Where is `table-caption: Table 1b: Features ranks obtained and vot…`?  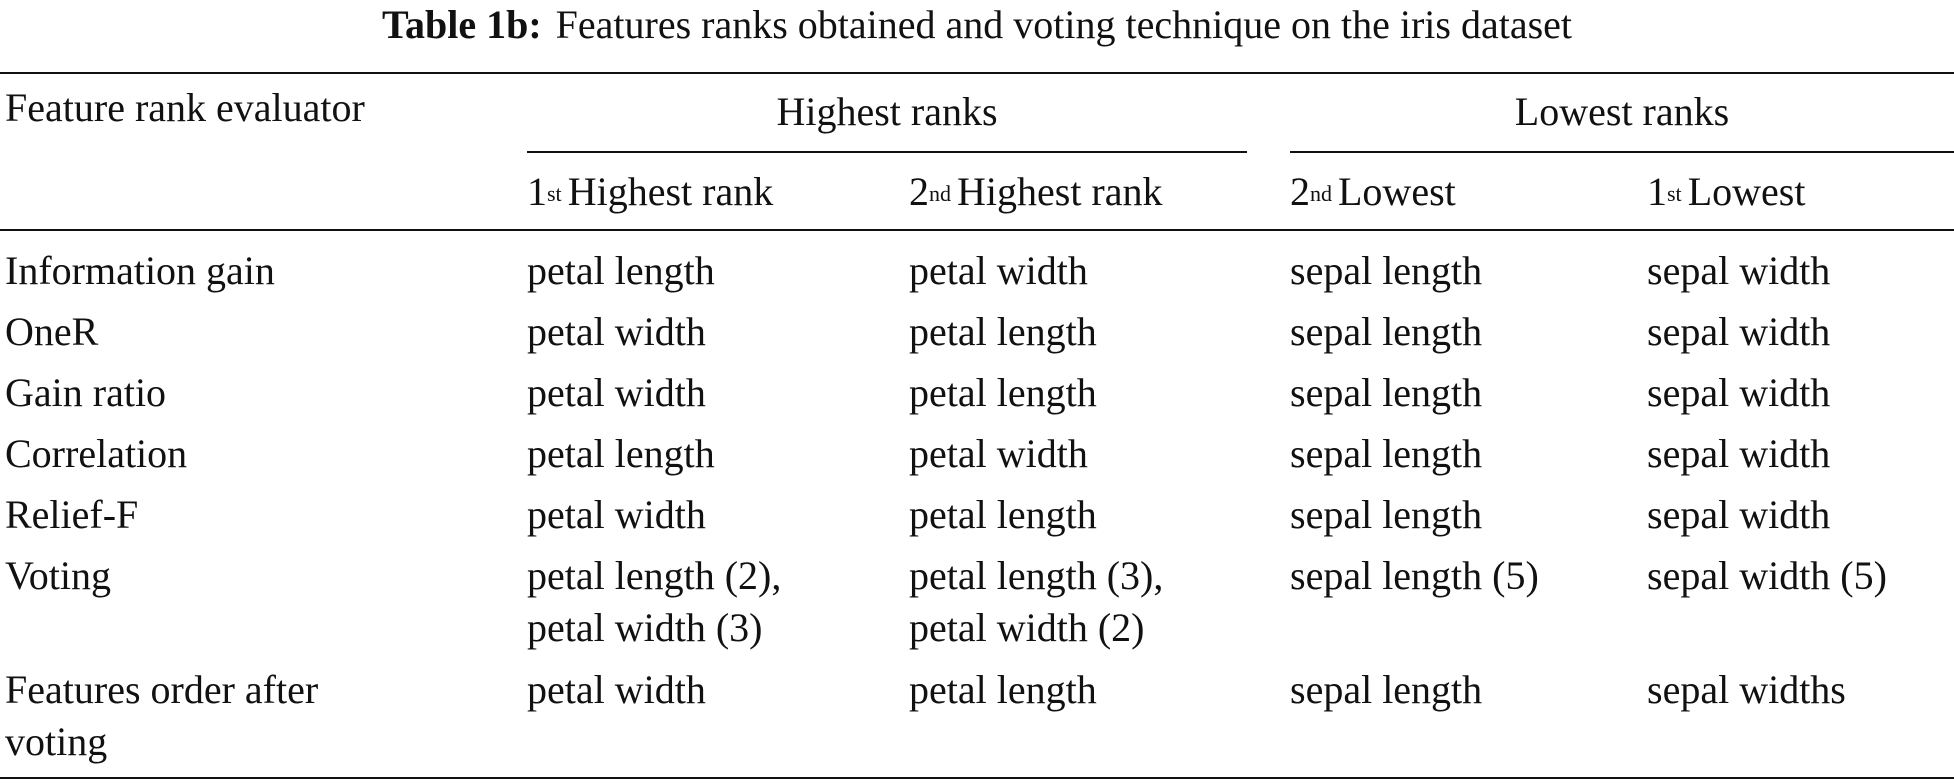 table-caption: Table 1b: Features ranks obtained and vot… is located at coordinates (977, 25).